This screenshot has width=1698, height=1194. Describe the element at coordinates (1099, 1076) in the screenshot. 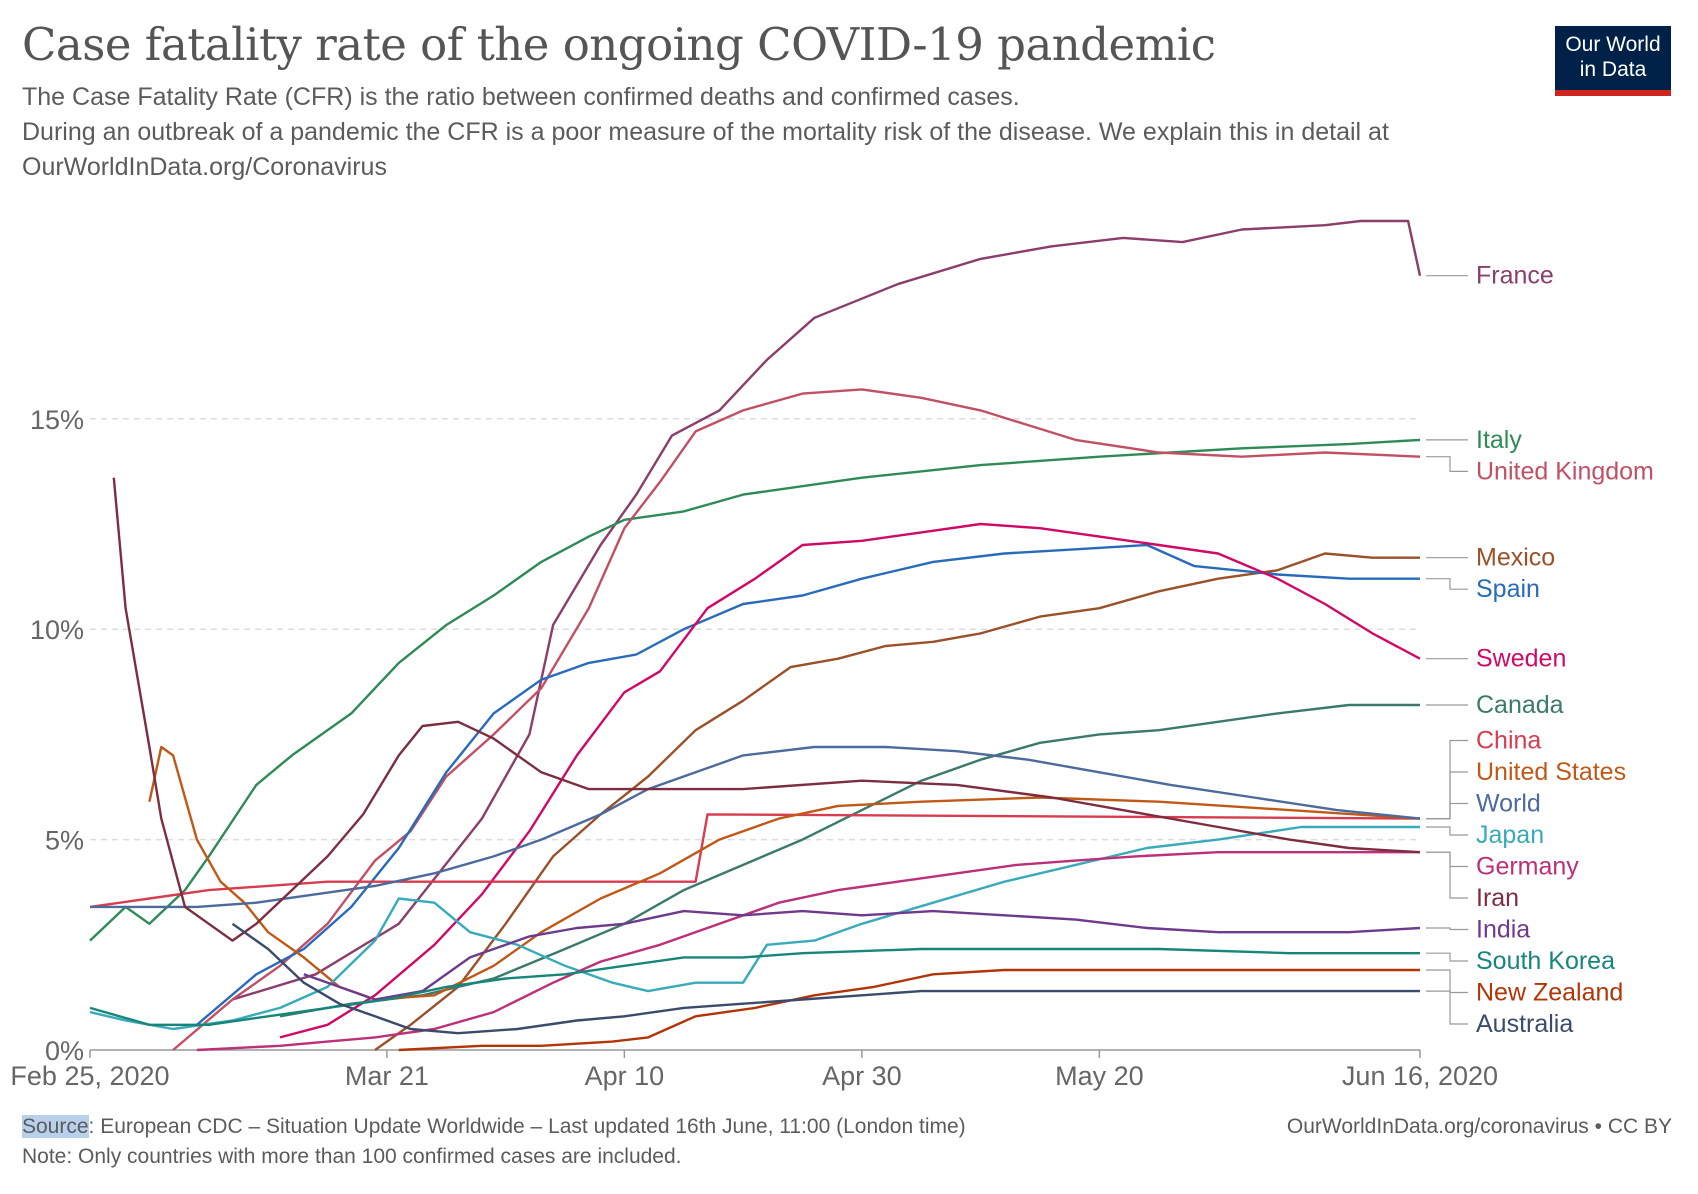

I see `x-tick-label: May 20` at that location.